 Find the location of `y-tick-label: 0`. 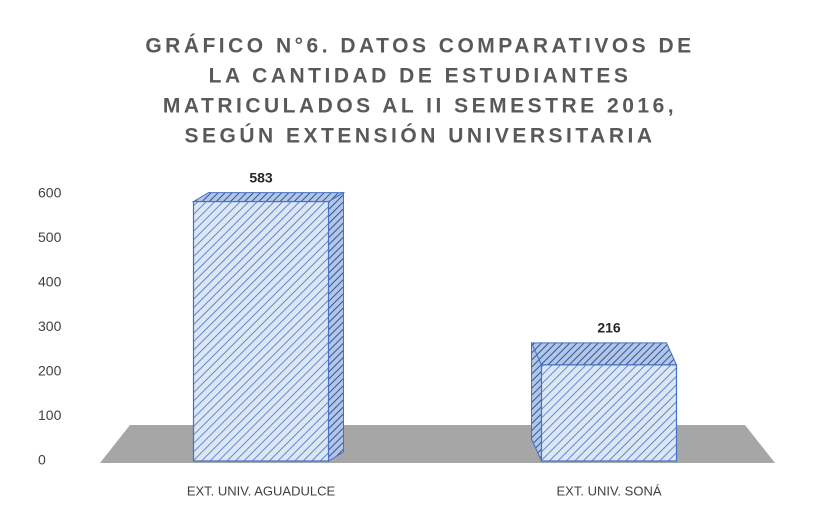

y-tick-label: 0 is located at coordinates (42, 460).